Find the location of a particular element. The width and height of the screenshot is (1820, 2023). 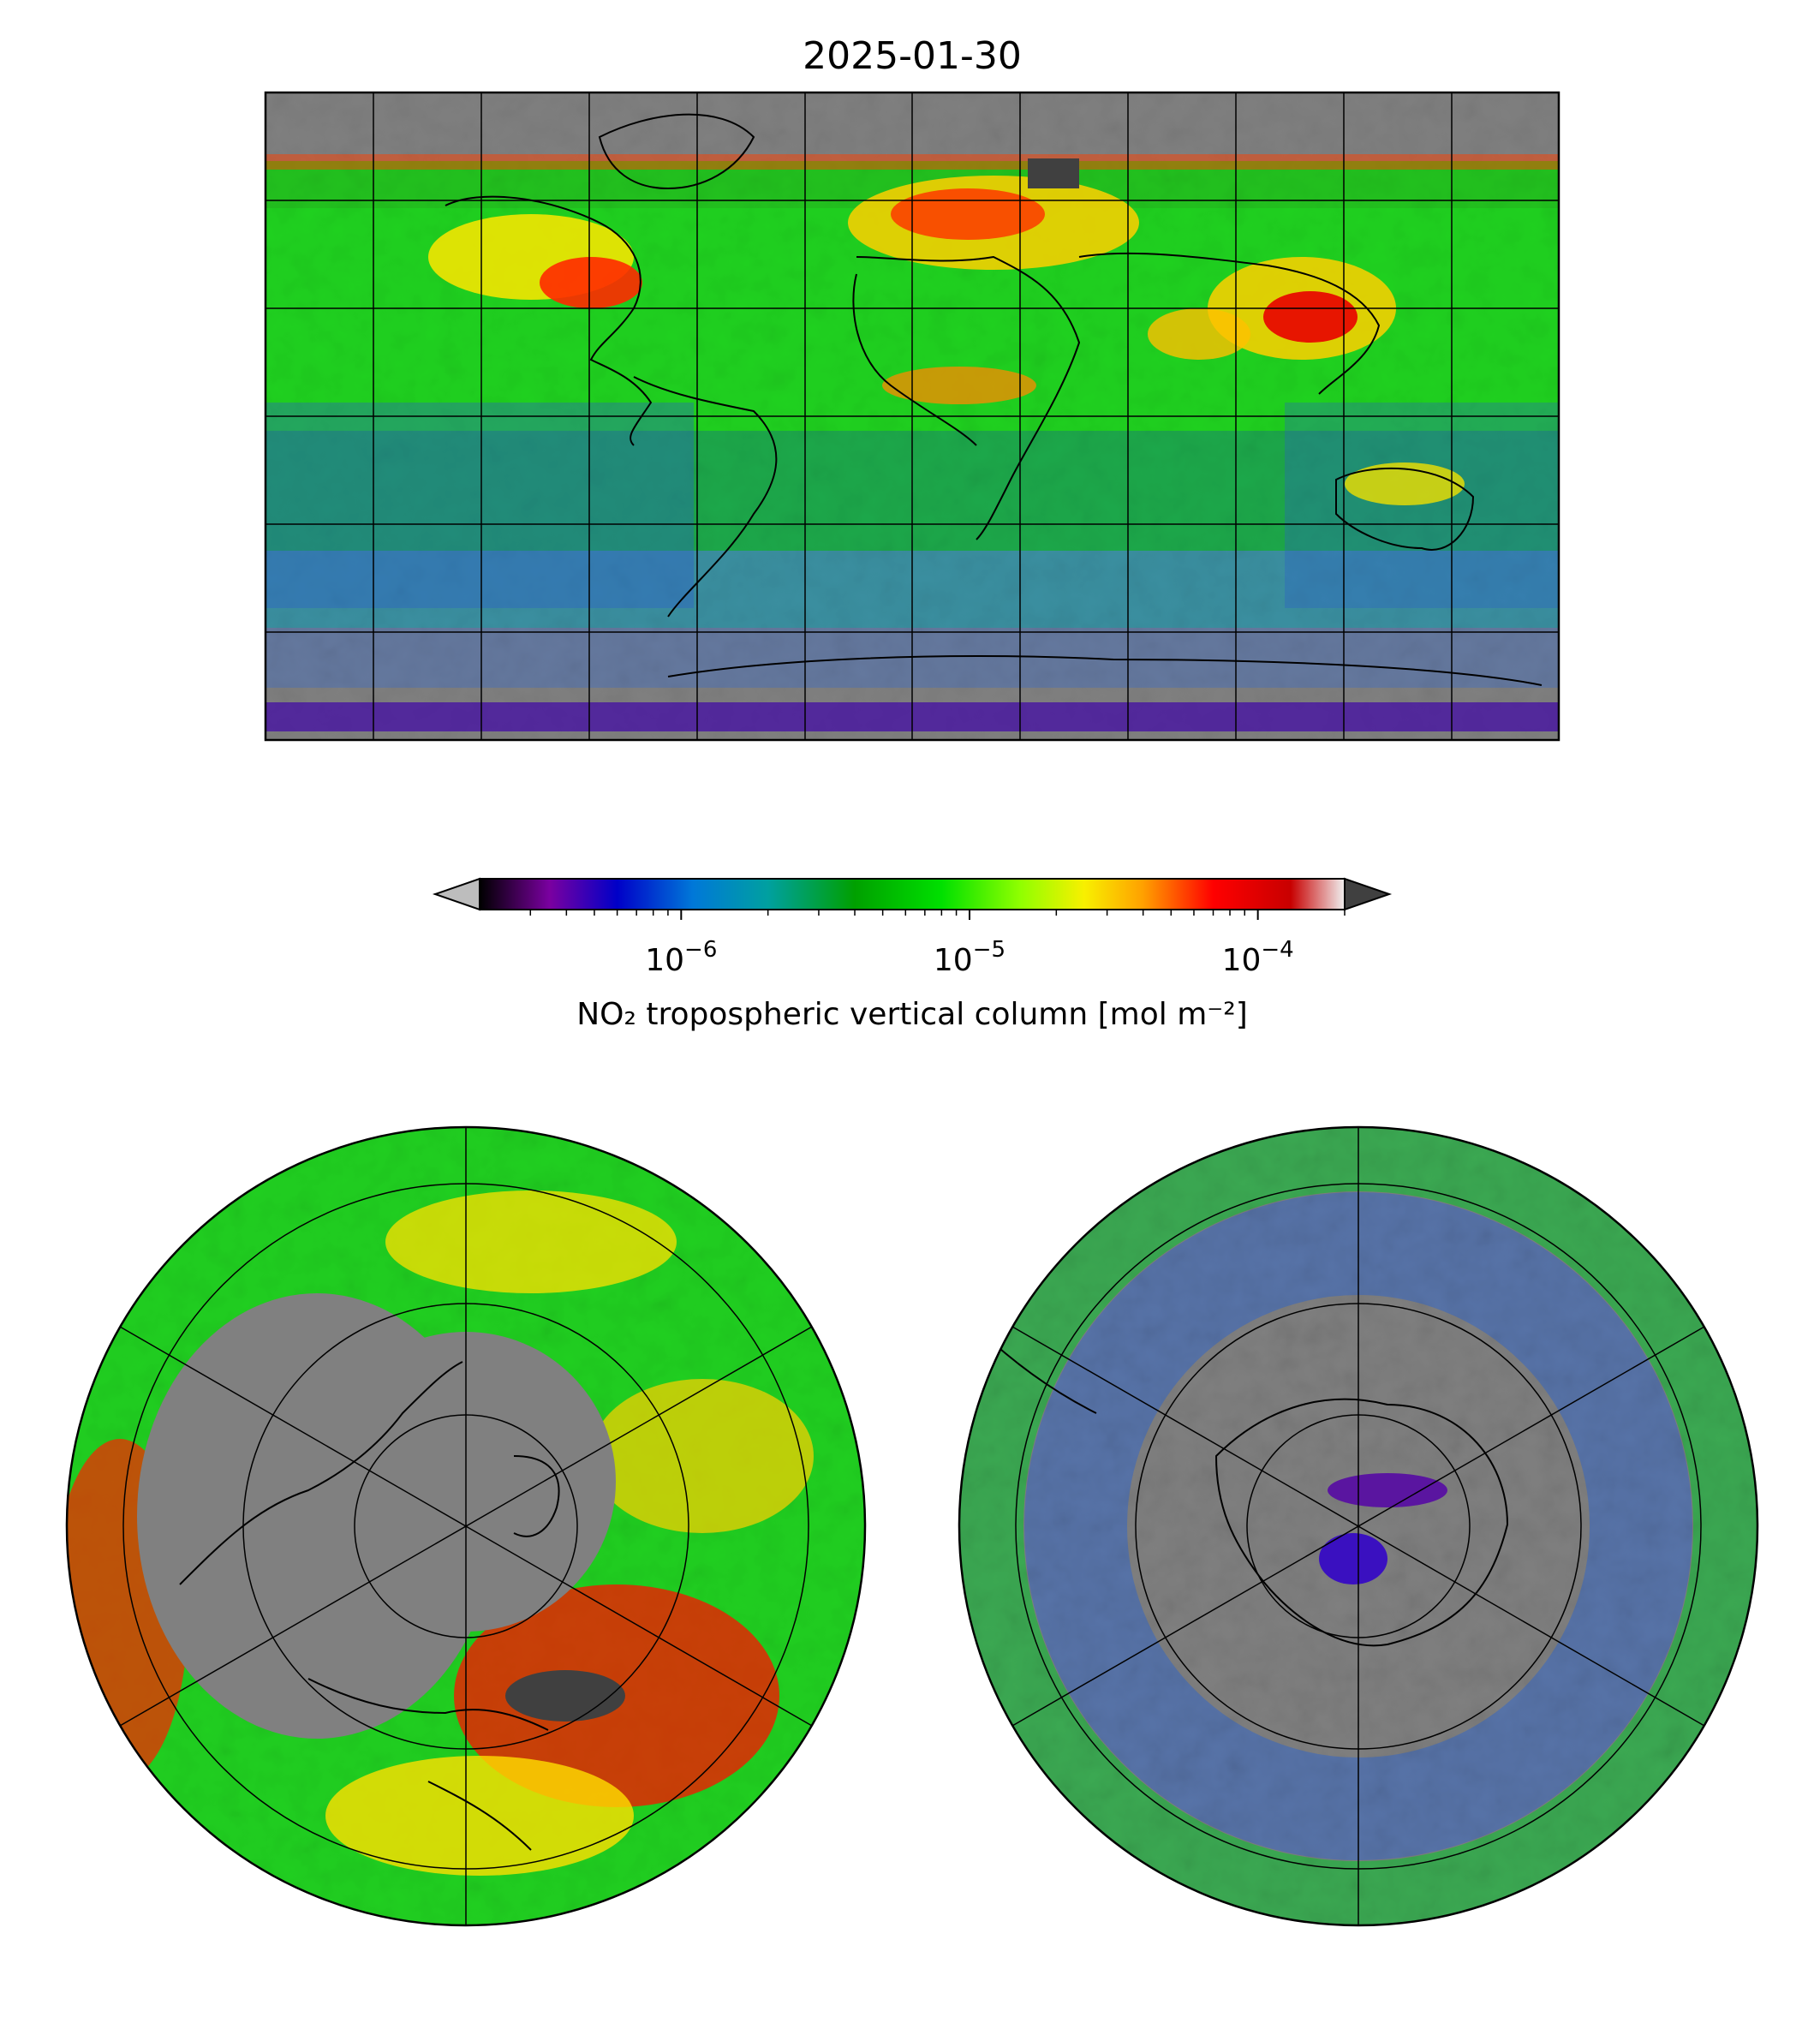

global-hotspot-australia is located at coordinates (1405, 483).